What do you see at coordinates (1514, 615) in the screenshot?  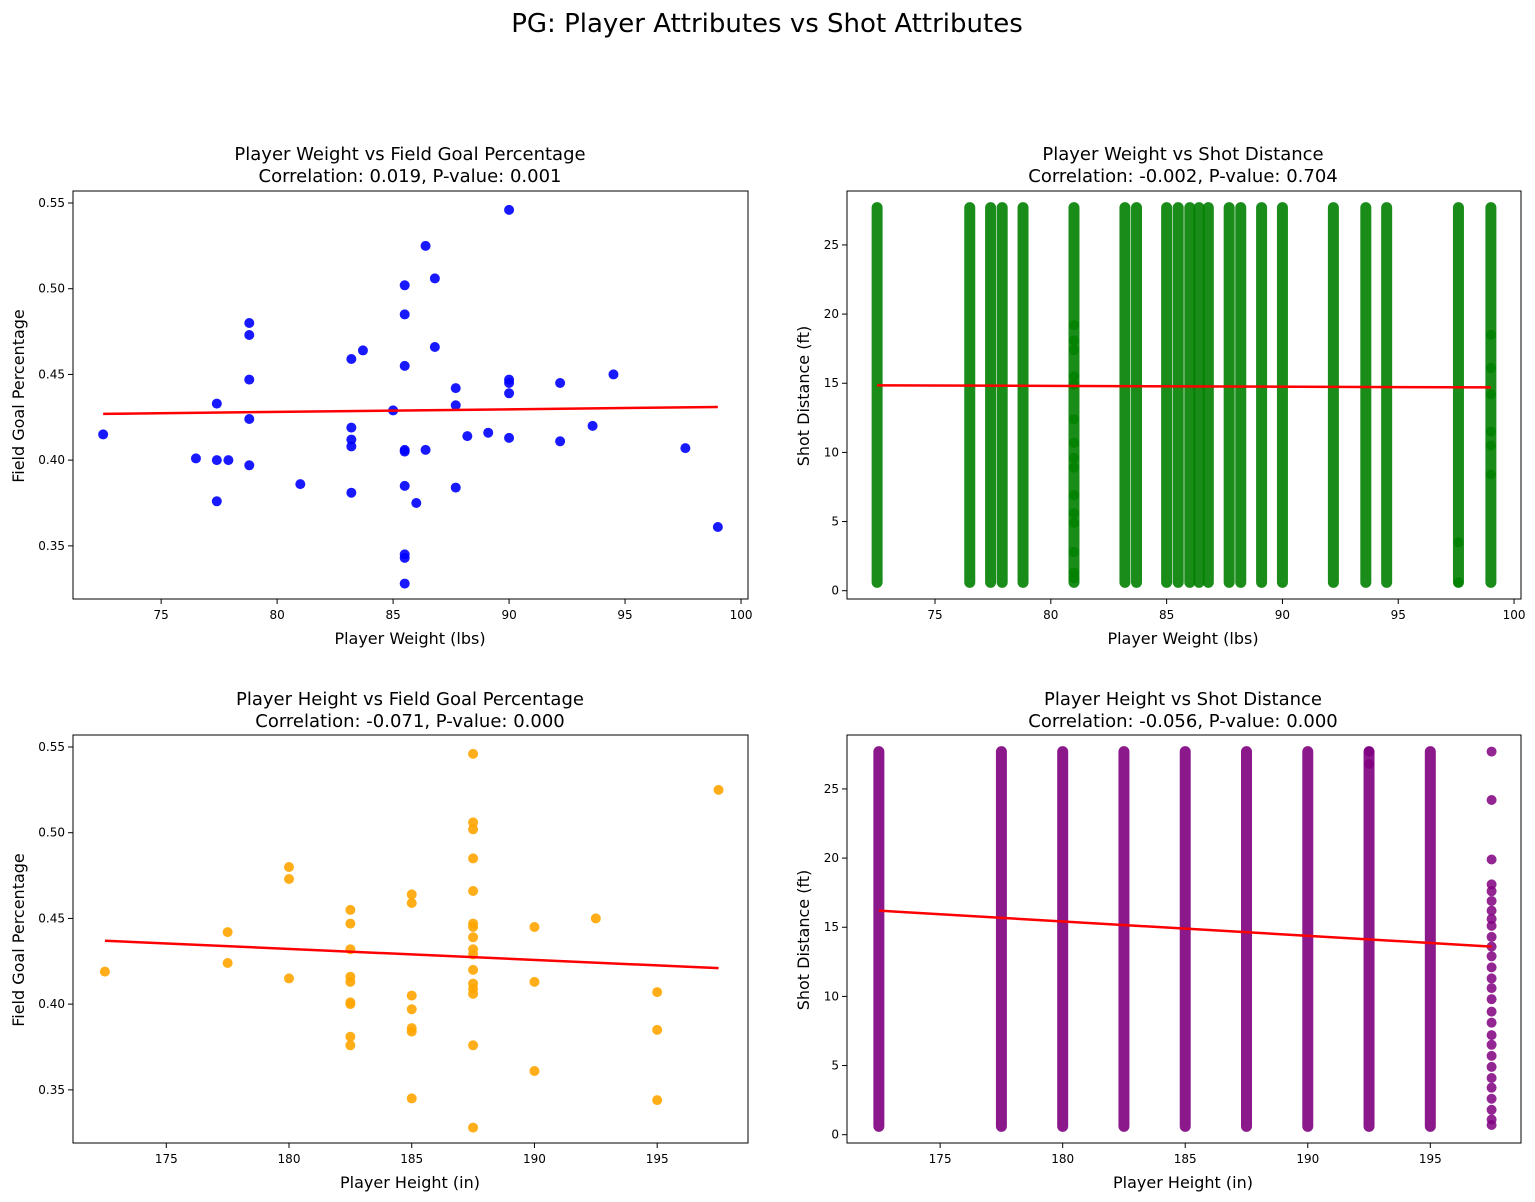 I see `x-tick-label: 100` at bounding box center [1514, 615].